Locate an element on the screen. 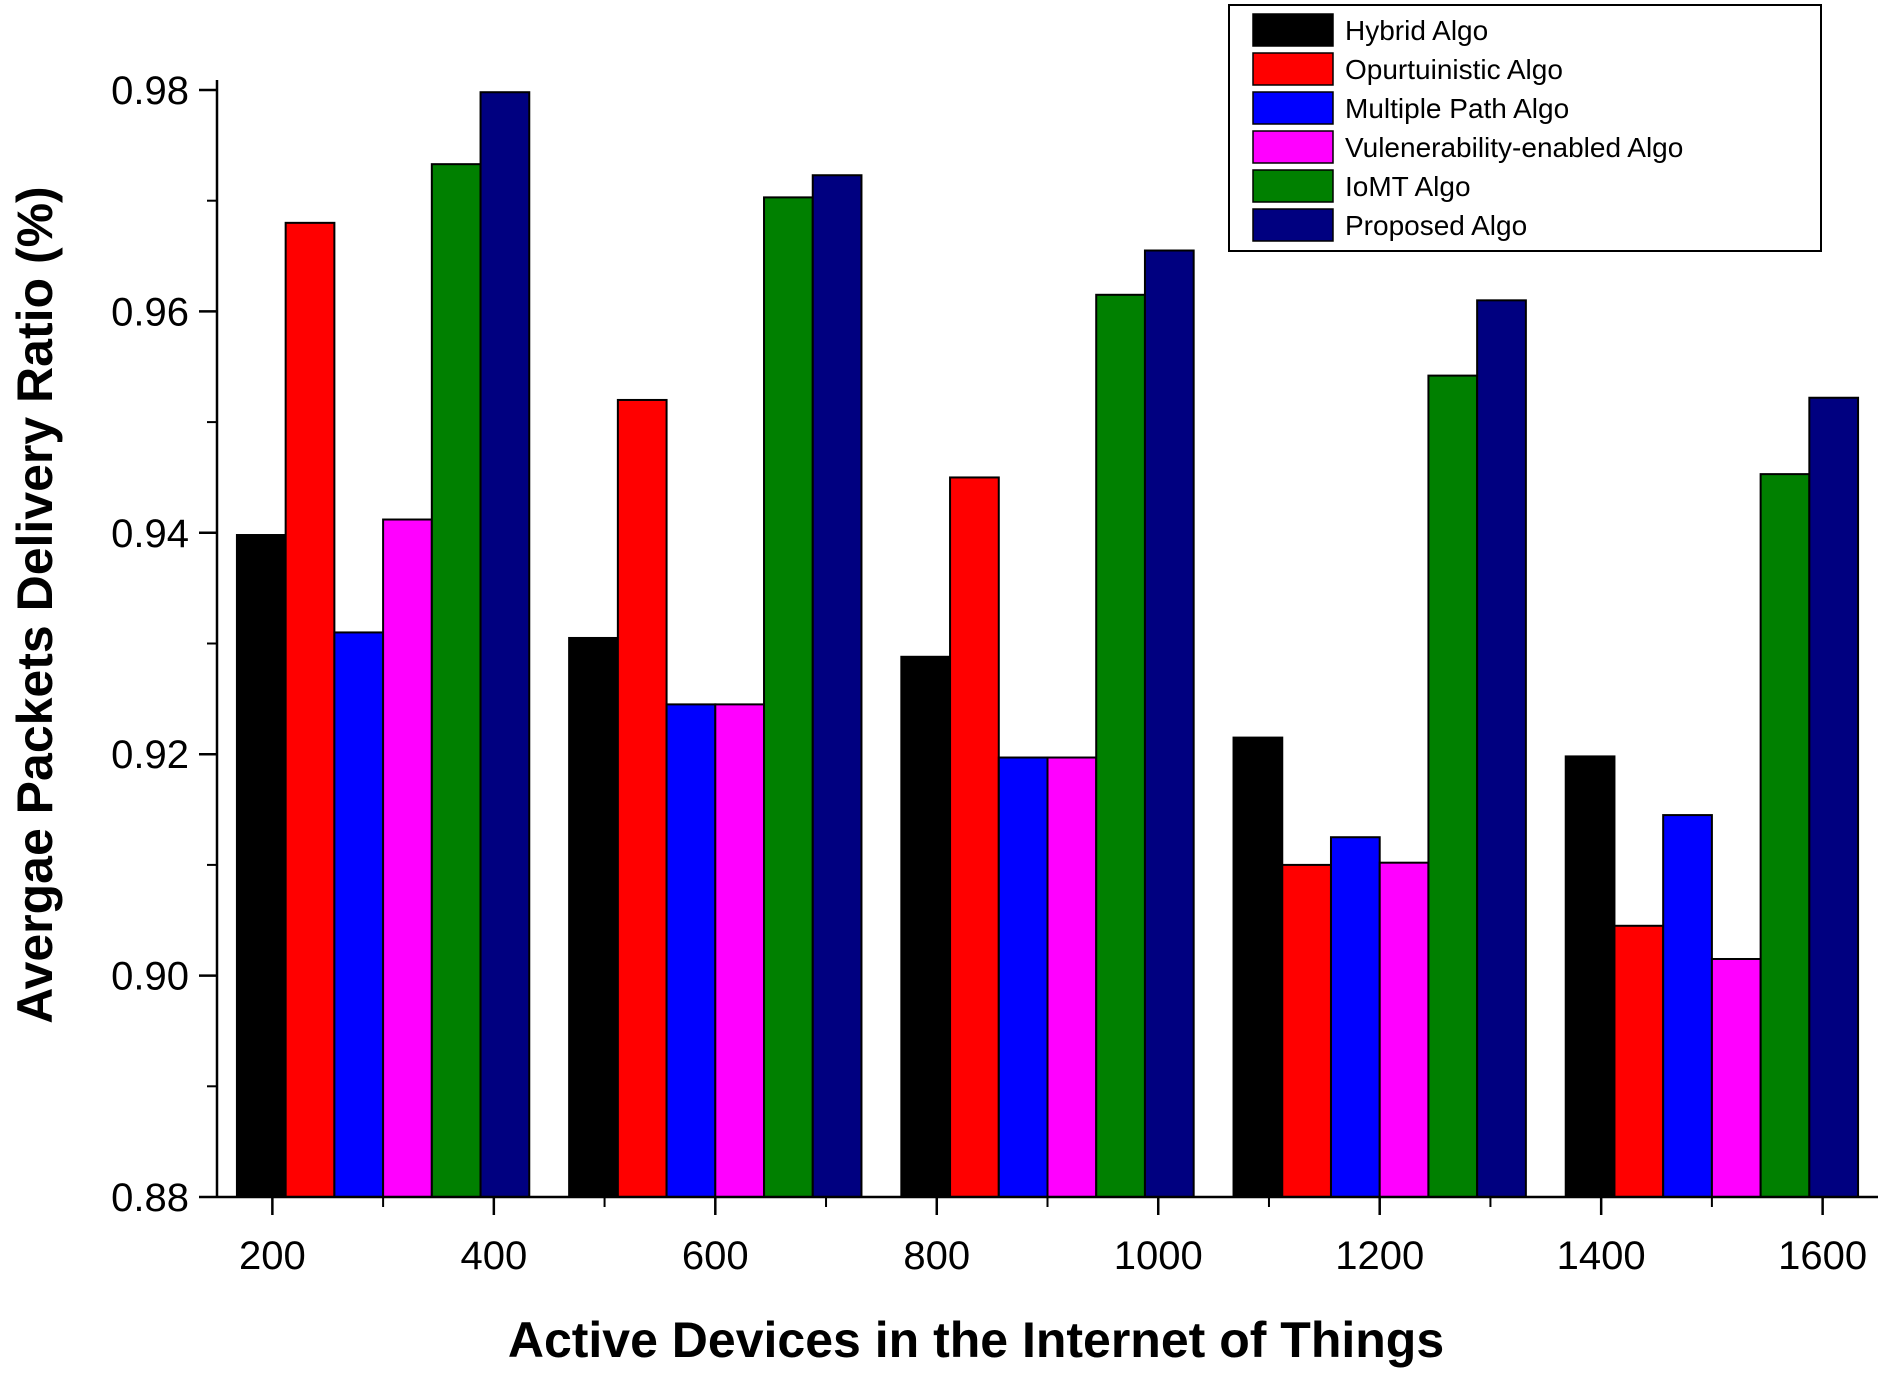 The width and height of the screenshot is (1884, 1380). y-axis-title: Avergae Packets Delivery Ratio (%) is located at coordinates (35, 604).